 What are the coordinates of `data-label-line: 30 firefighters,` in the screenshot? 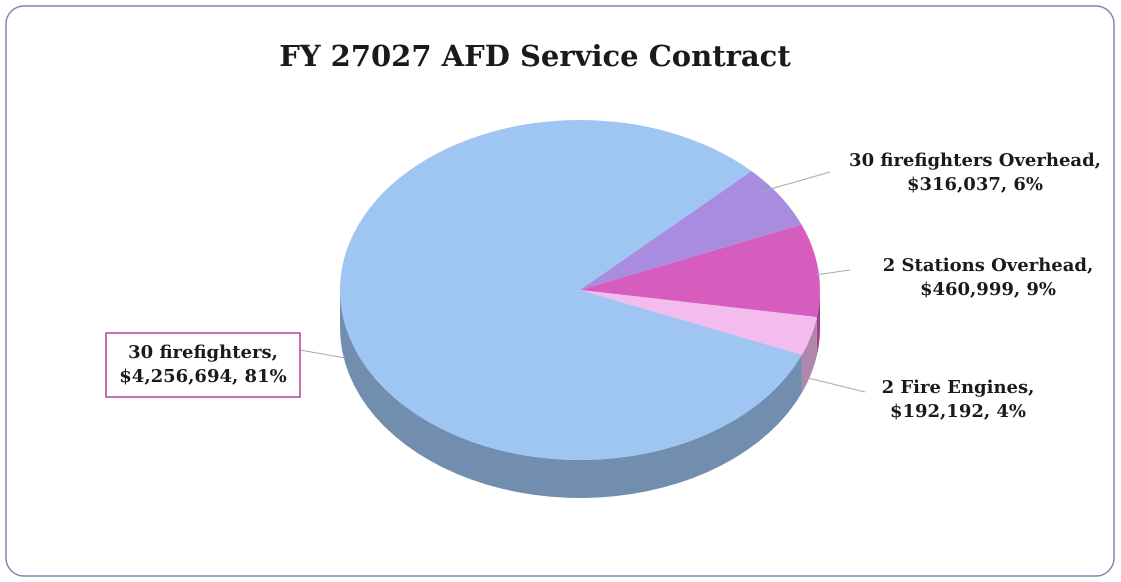 It's located at (203, 352).